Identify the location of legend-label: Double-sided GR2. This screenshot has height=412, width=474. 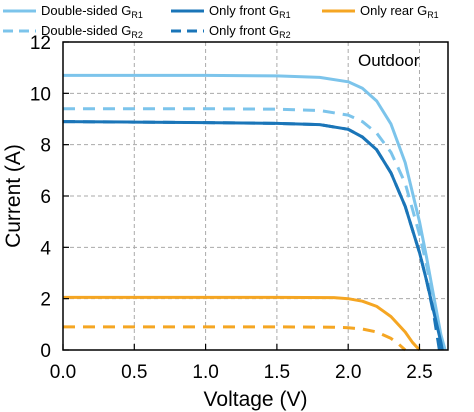
(92, 31).